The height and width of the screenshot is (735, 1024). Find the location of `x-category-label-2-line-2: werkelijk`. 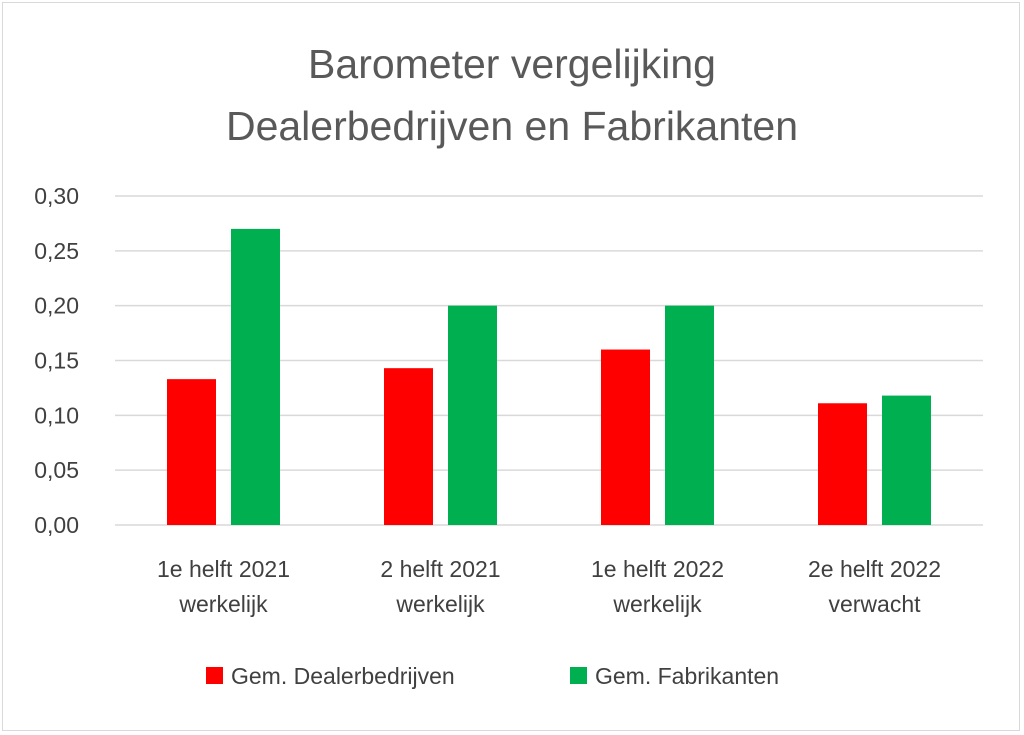

x-category-label-2-line-2: werkelijk is located at coordinates (440, 604).